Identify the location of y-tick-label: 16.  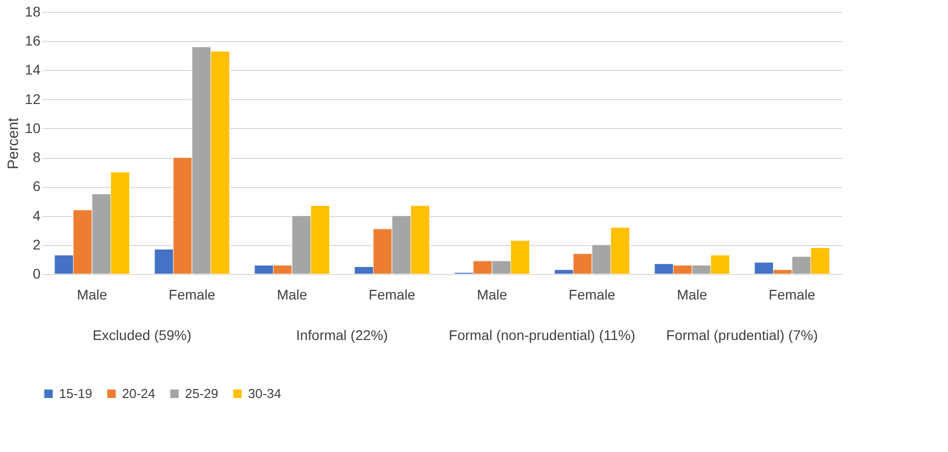
(32, 40).